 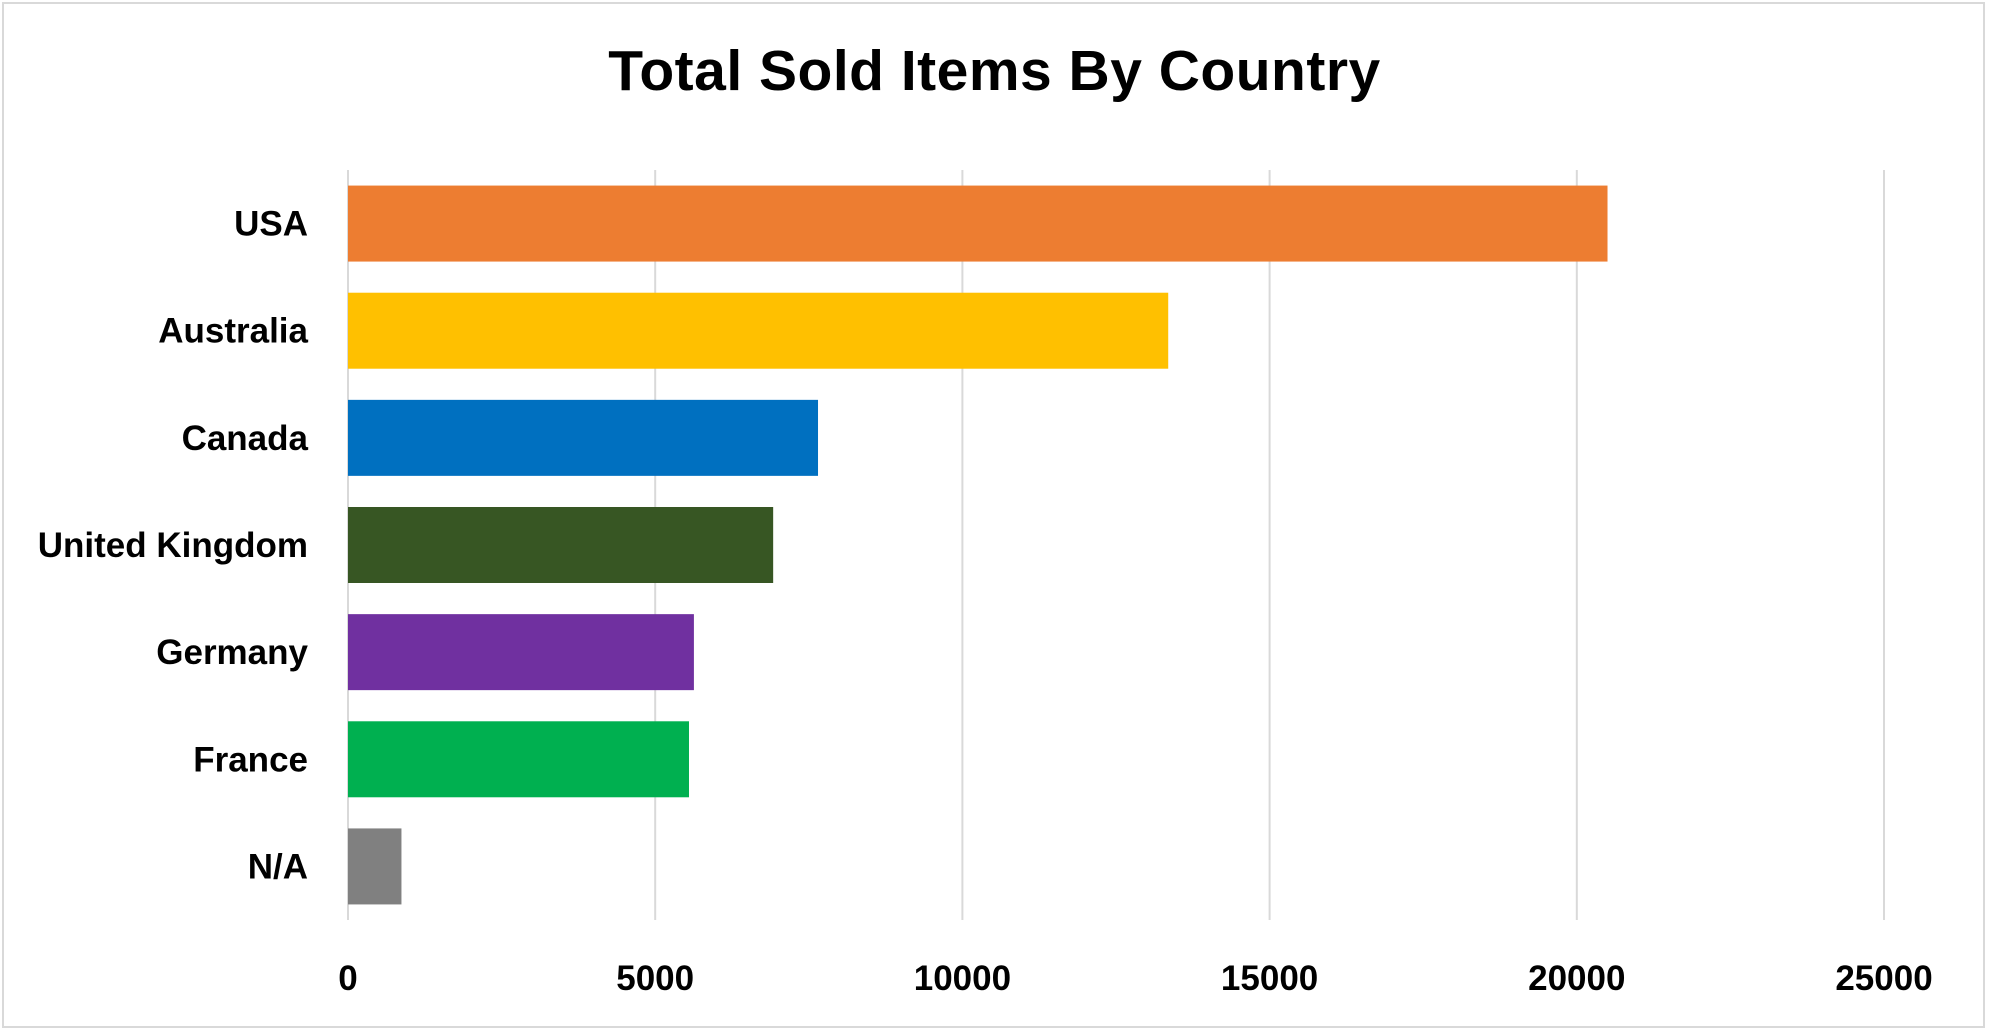 I want to click on bar-germany, so click(x=521, y=652).